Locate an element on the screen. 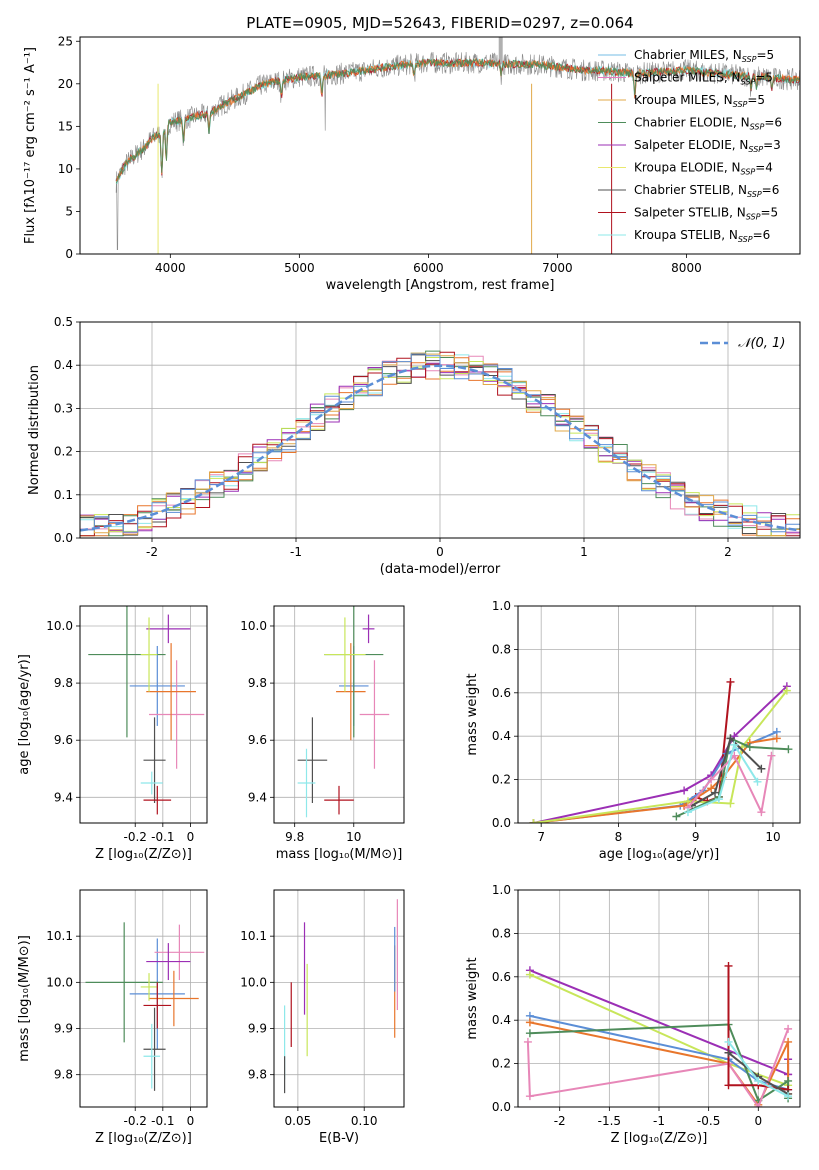  legend-label-text: Salpeter ELODIE, N is located at coordinates (691, 145).